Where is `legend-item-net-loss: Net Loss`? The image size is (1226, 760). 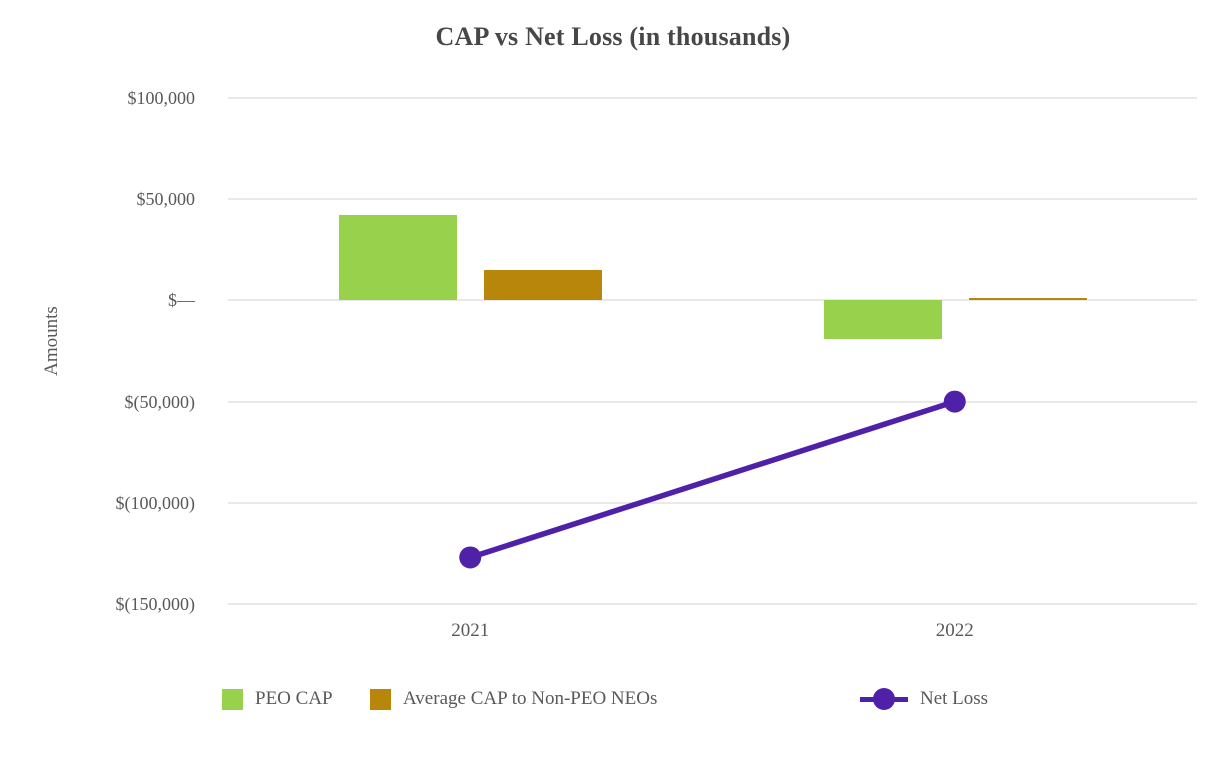
legend-item-net-loss: Net Loss is located at coordinates (924, 699).